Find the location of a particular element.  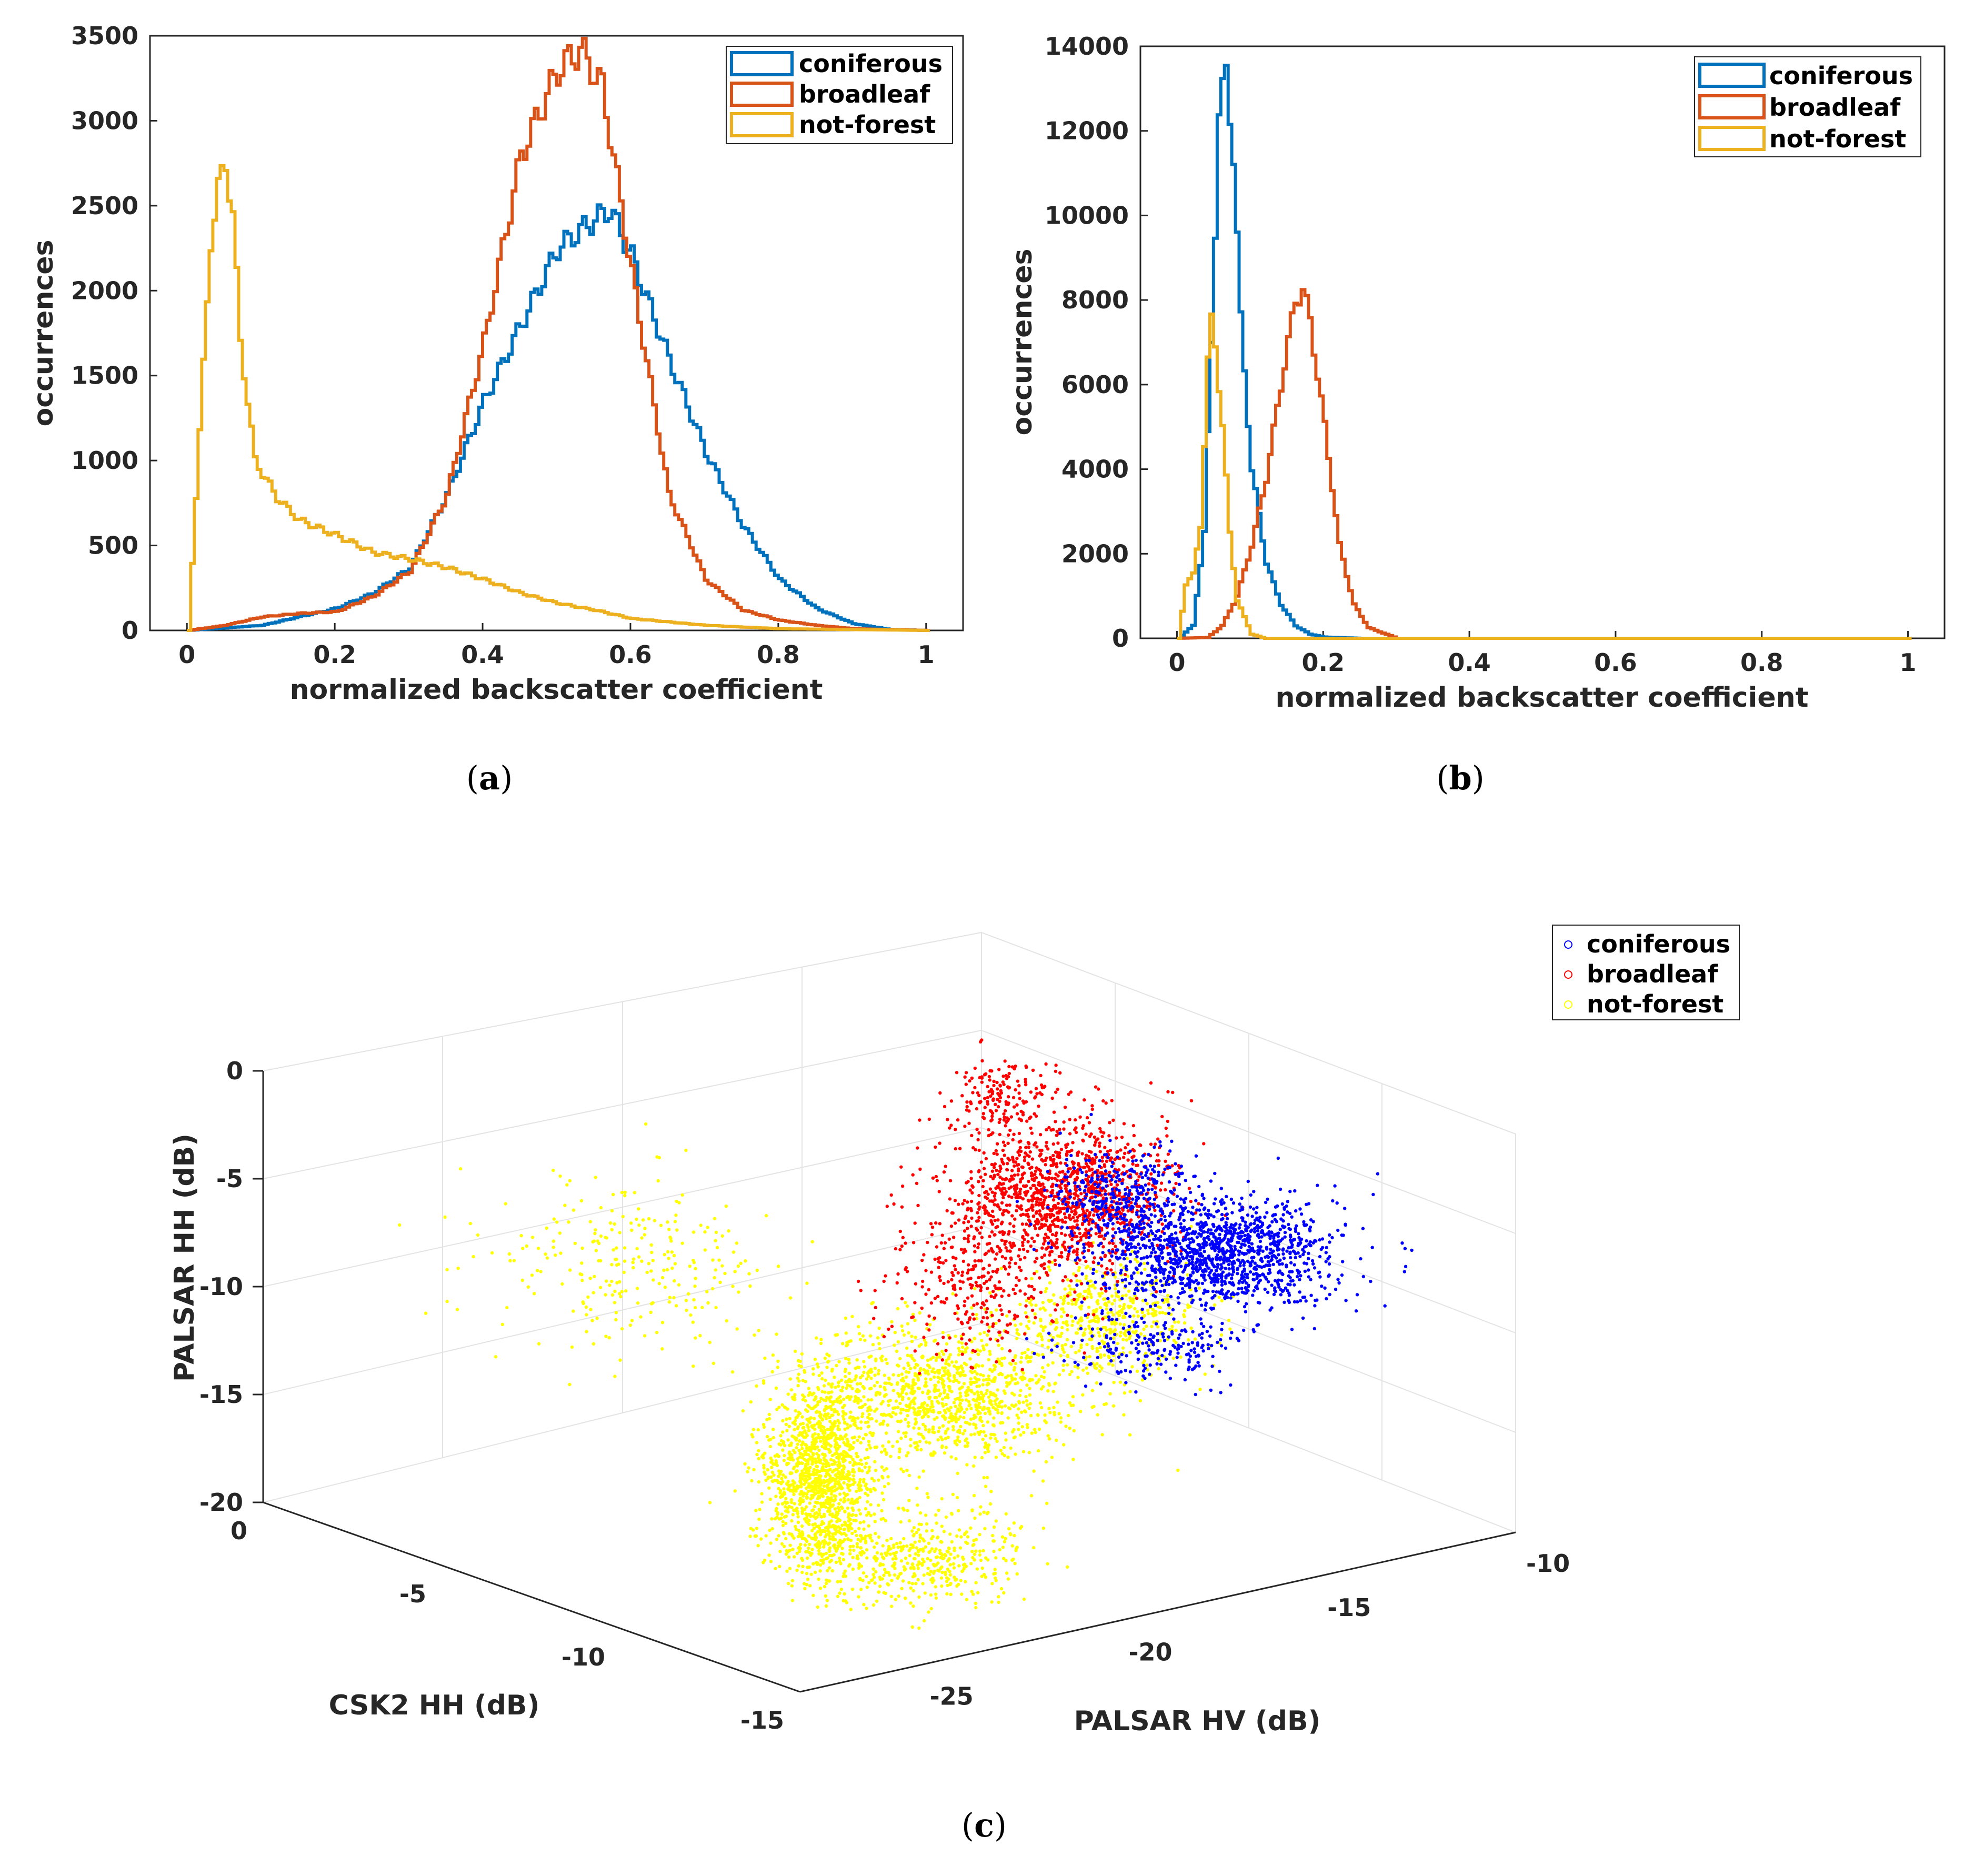

scatter-cloud-broadleaf is located at coordinates (1050, 1207).